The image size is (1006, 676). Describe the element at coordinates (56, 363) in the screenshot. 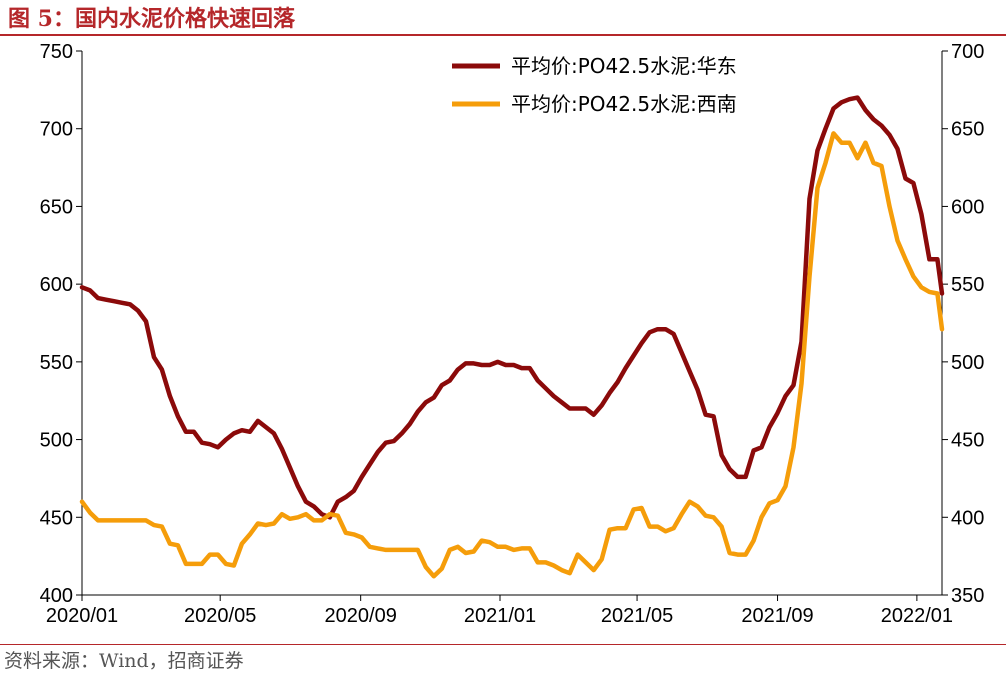

I see `left-y-tick-label: 550` at that location.